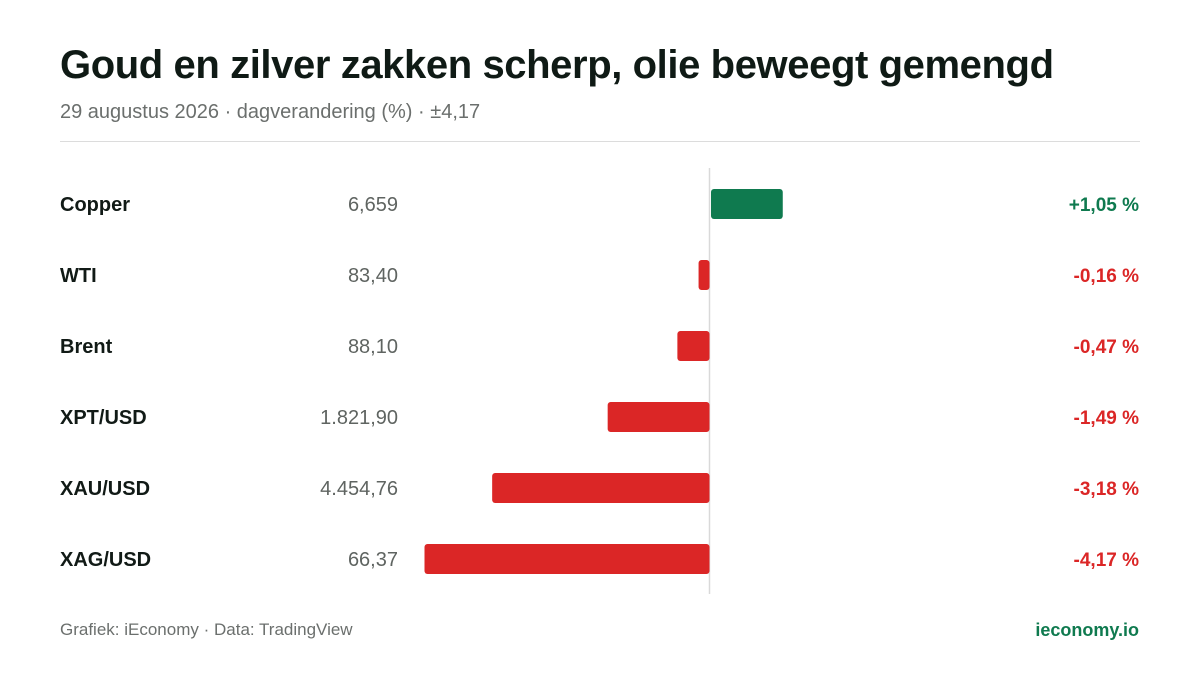 This screenshot has height=675, width=1200. I want to click on value-label: -0,16 %, so click(1107, 276).